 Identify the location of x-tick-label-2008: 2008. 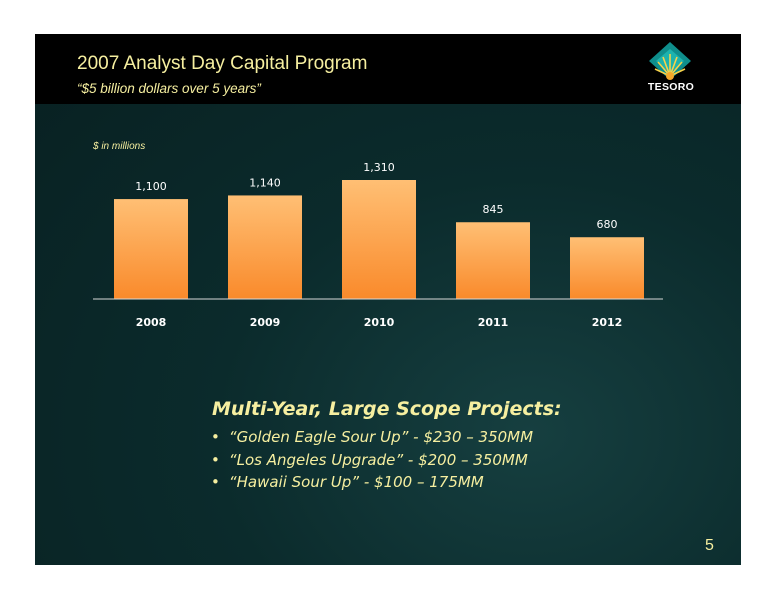
(151, 322).